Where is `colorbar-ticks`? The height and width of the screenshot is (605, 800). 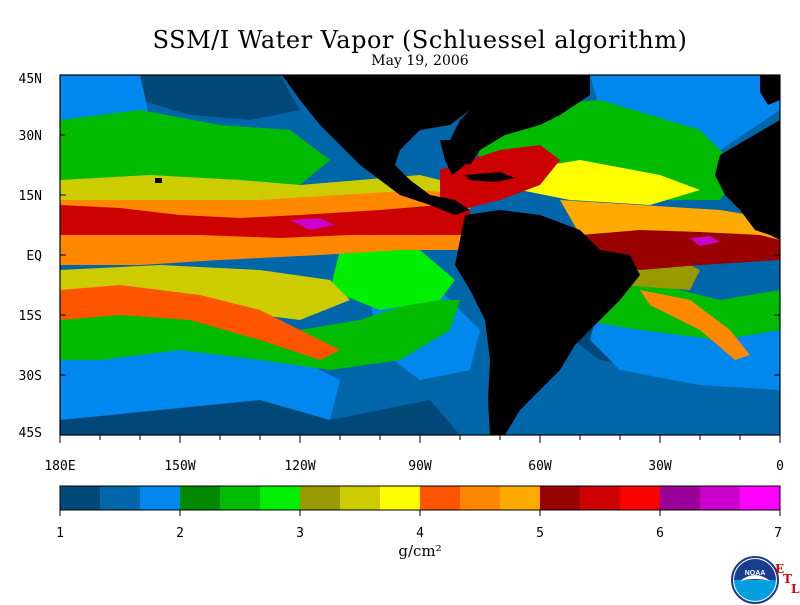
colorbar-ticks is located at coordinates (420, 513).